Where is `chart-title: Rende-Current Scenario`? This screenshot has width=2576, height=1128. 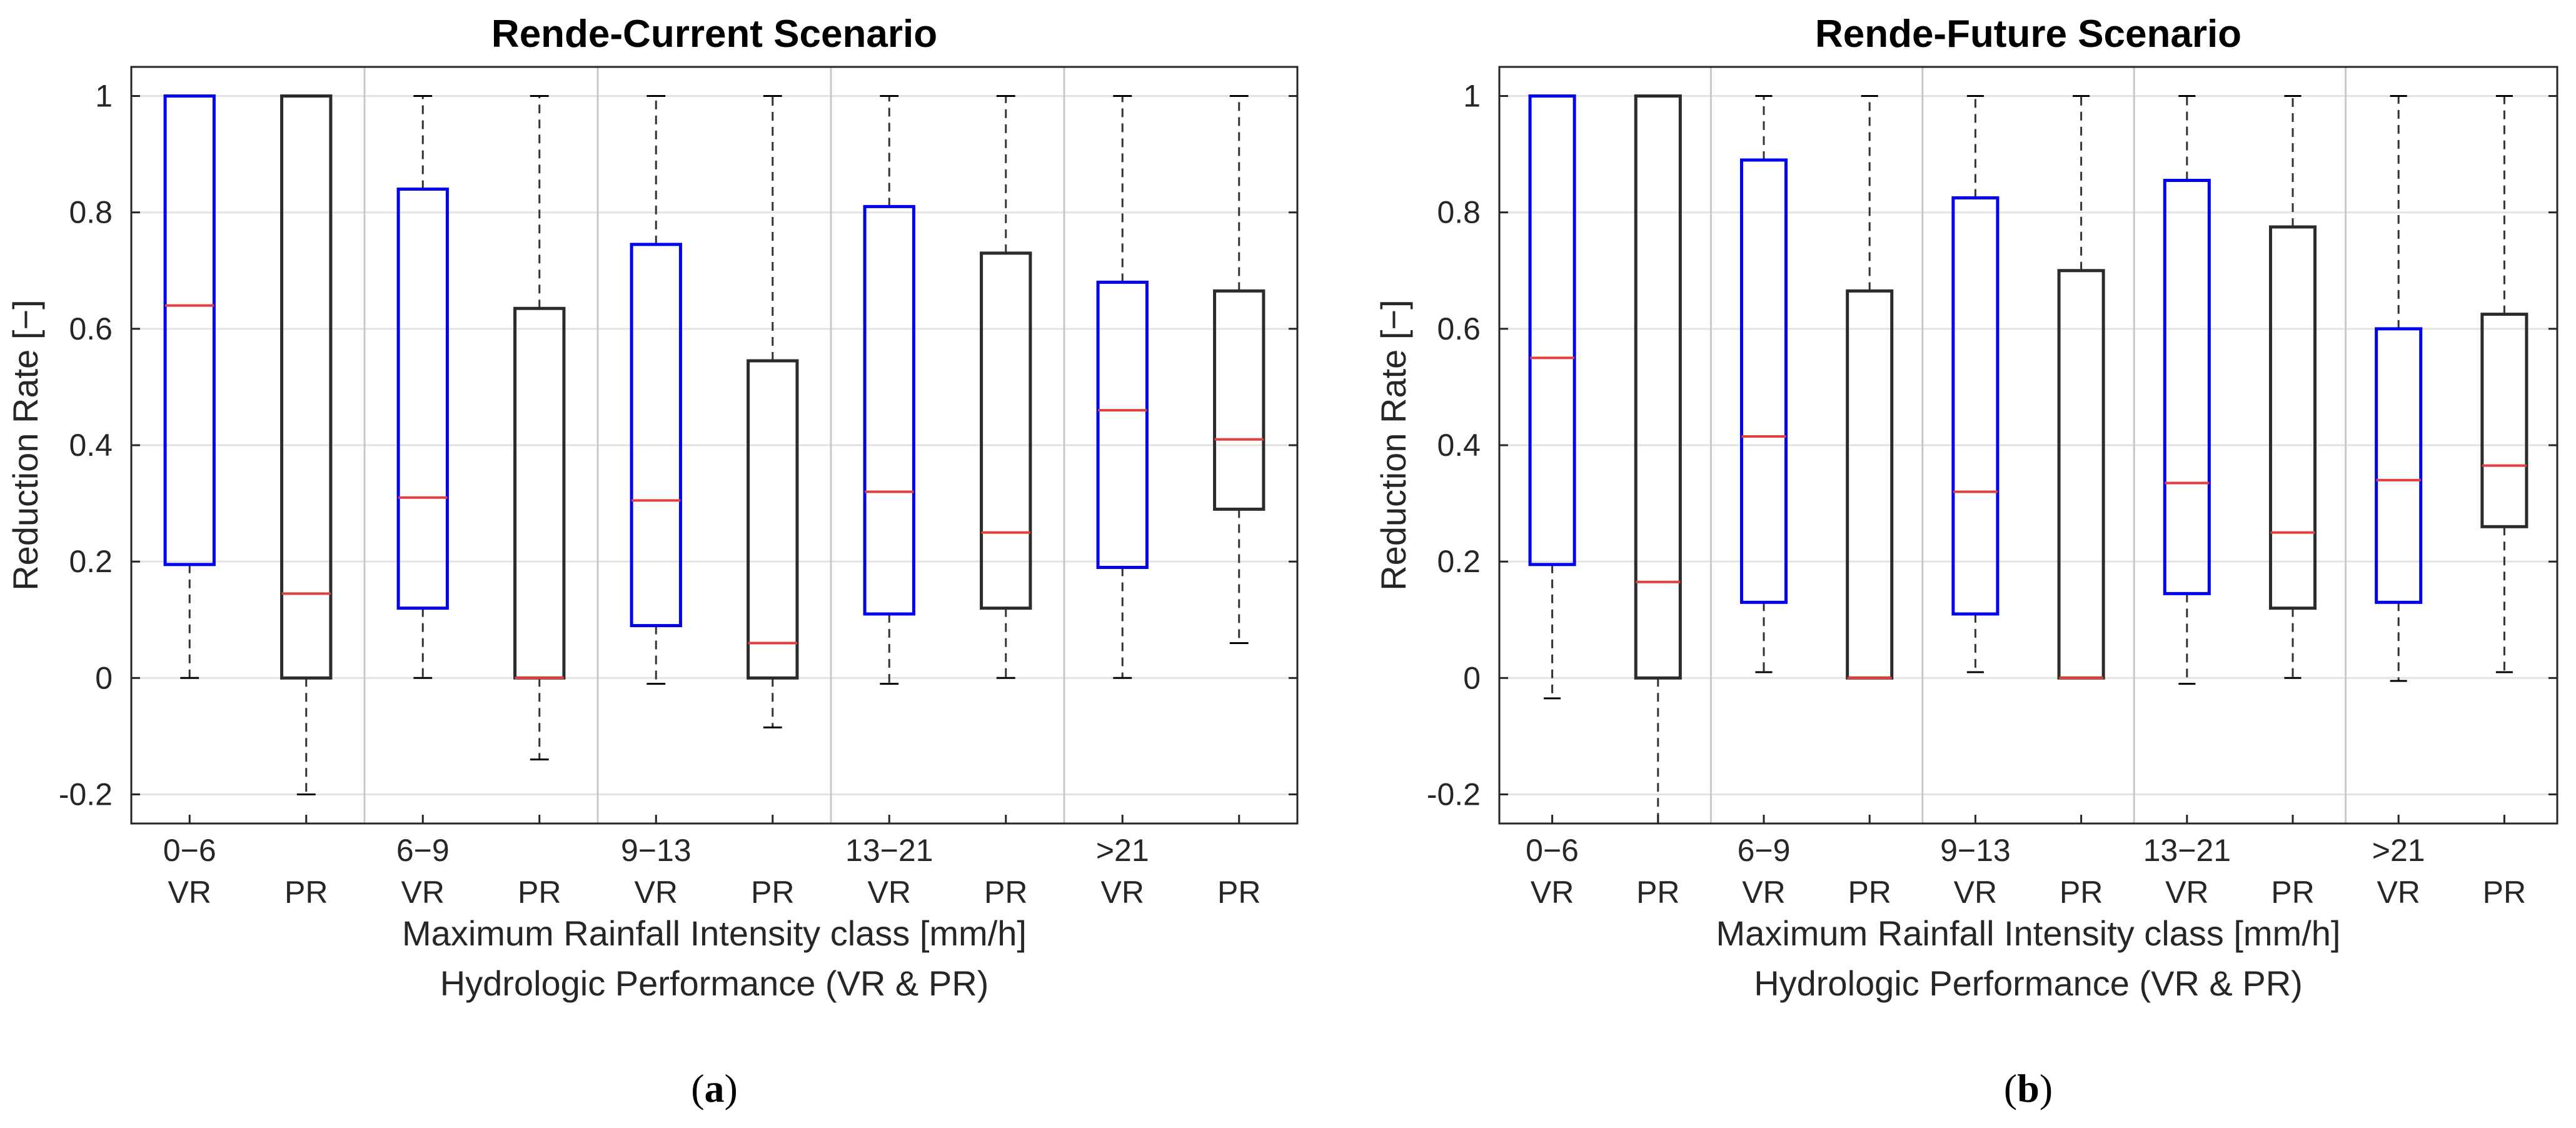 chart-title: Rende-Current Scenario is located at coordinates (714, 34).